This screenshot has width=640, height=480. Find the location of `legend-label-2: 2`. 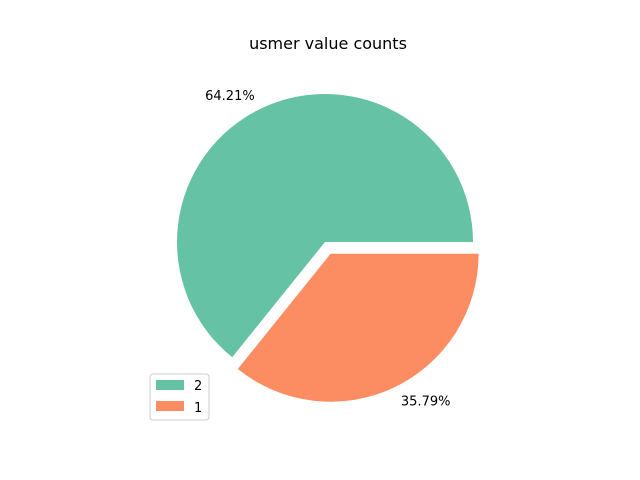

legend-label-2: 2 is located at coordinates (198, 386).